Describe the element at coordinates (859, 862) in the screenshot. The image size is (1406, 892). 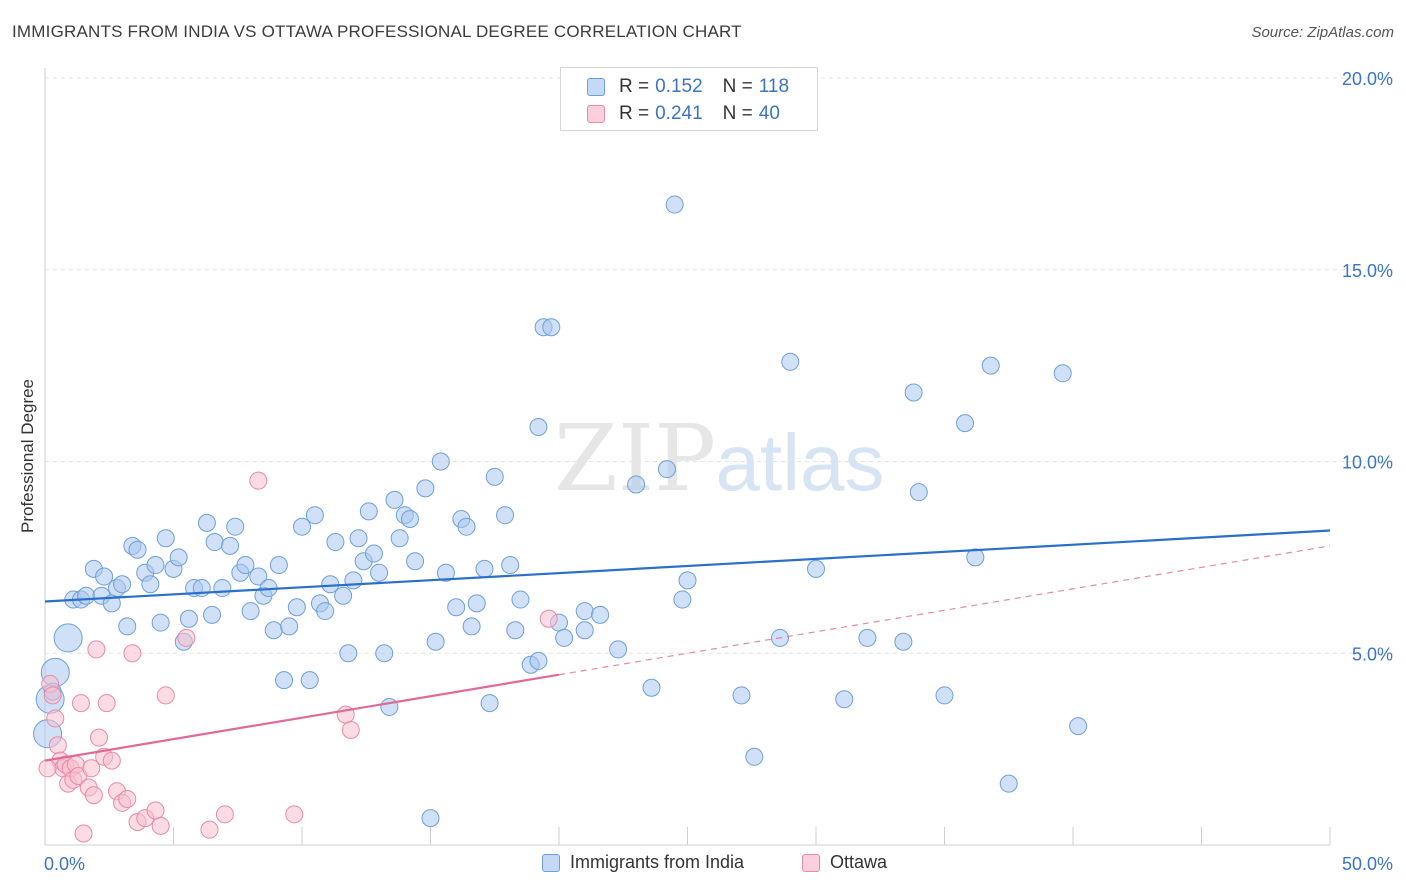
I see `bottom-legend-label-ottawa: Ottawa` at that location.